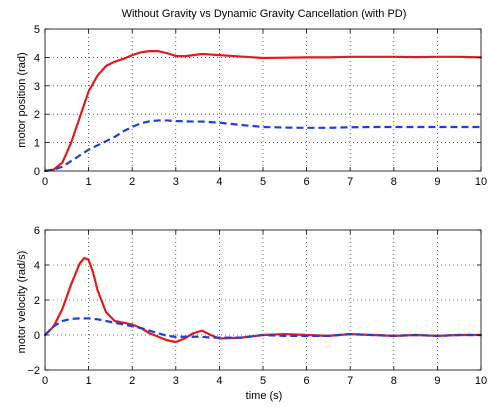  I want to click on bottom-xtick-label-1: 1, so click(89, 381).